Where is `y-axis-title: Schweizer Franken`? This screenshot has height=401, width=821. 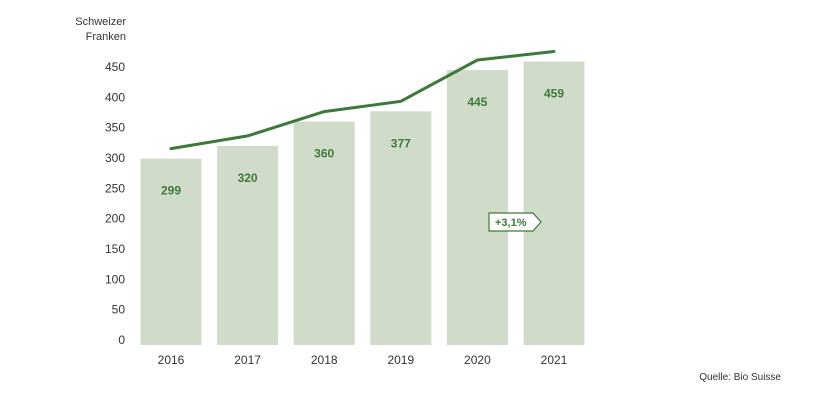
y-axis-title: Schweizer Franken is located at coordinates (93, 30).